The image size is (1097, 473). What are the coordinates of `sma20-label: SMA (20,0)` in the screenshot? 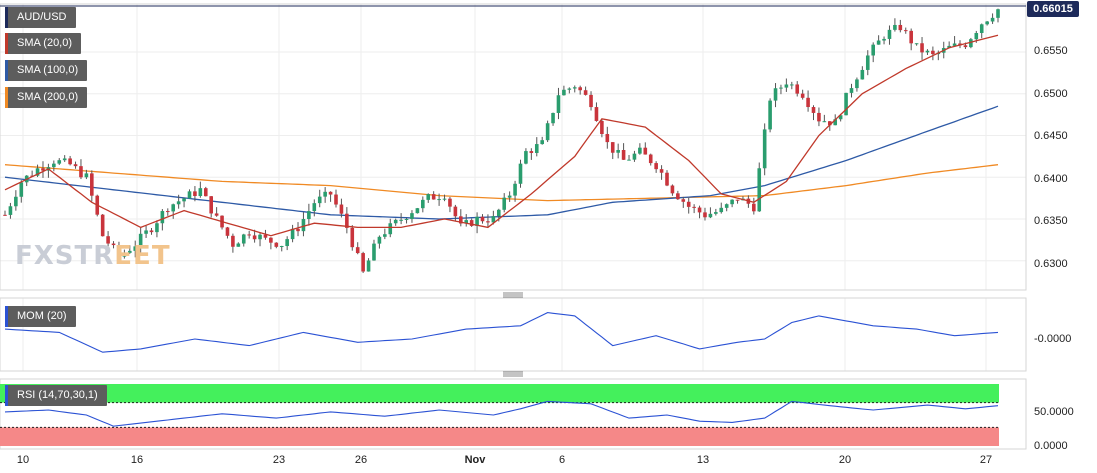 It's located at (45, 43).